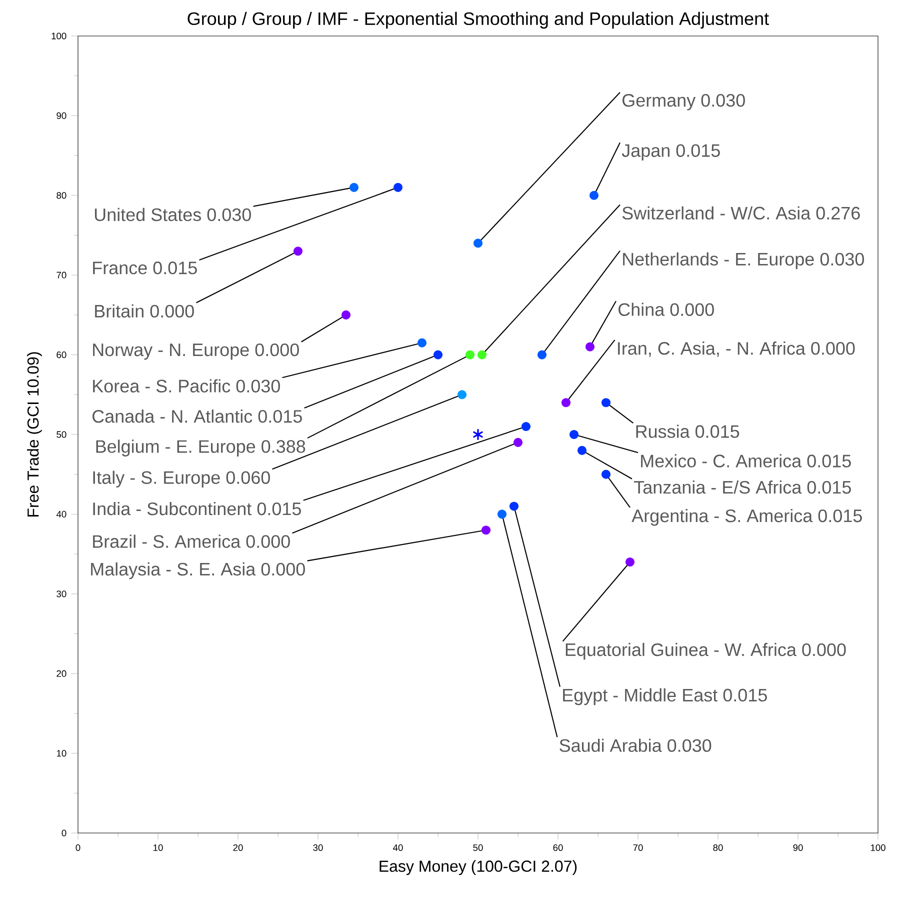 This screenshot has width=906, height=907. I want to click on annotation: Belgium - E. Europe 0.388, so click(201, 448).